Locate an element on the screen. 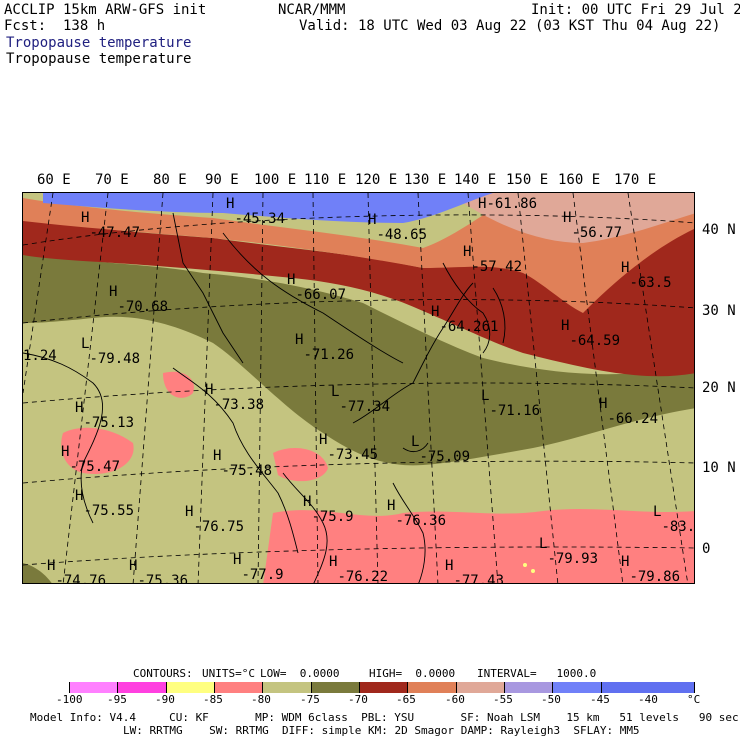 The height and width of the screenshot is (740, 740). colorbar-tick: -90 is located at coordinates (165, 699).